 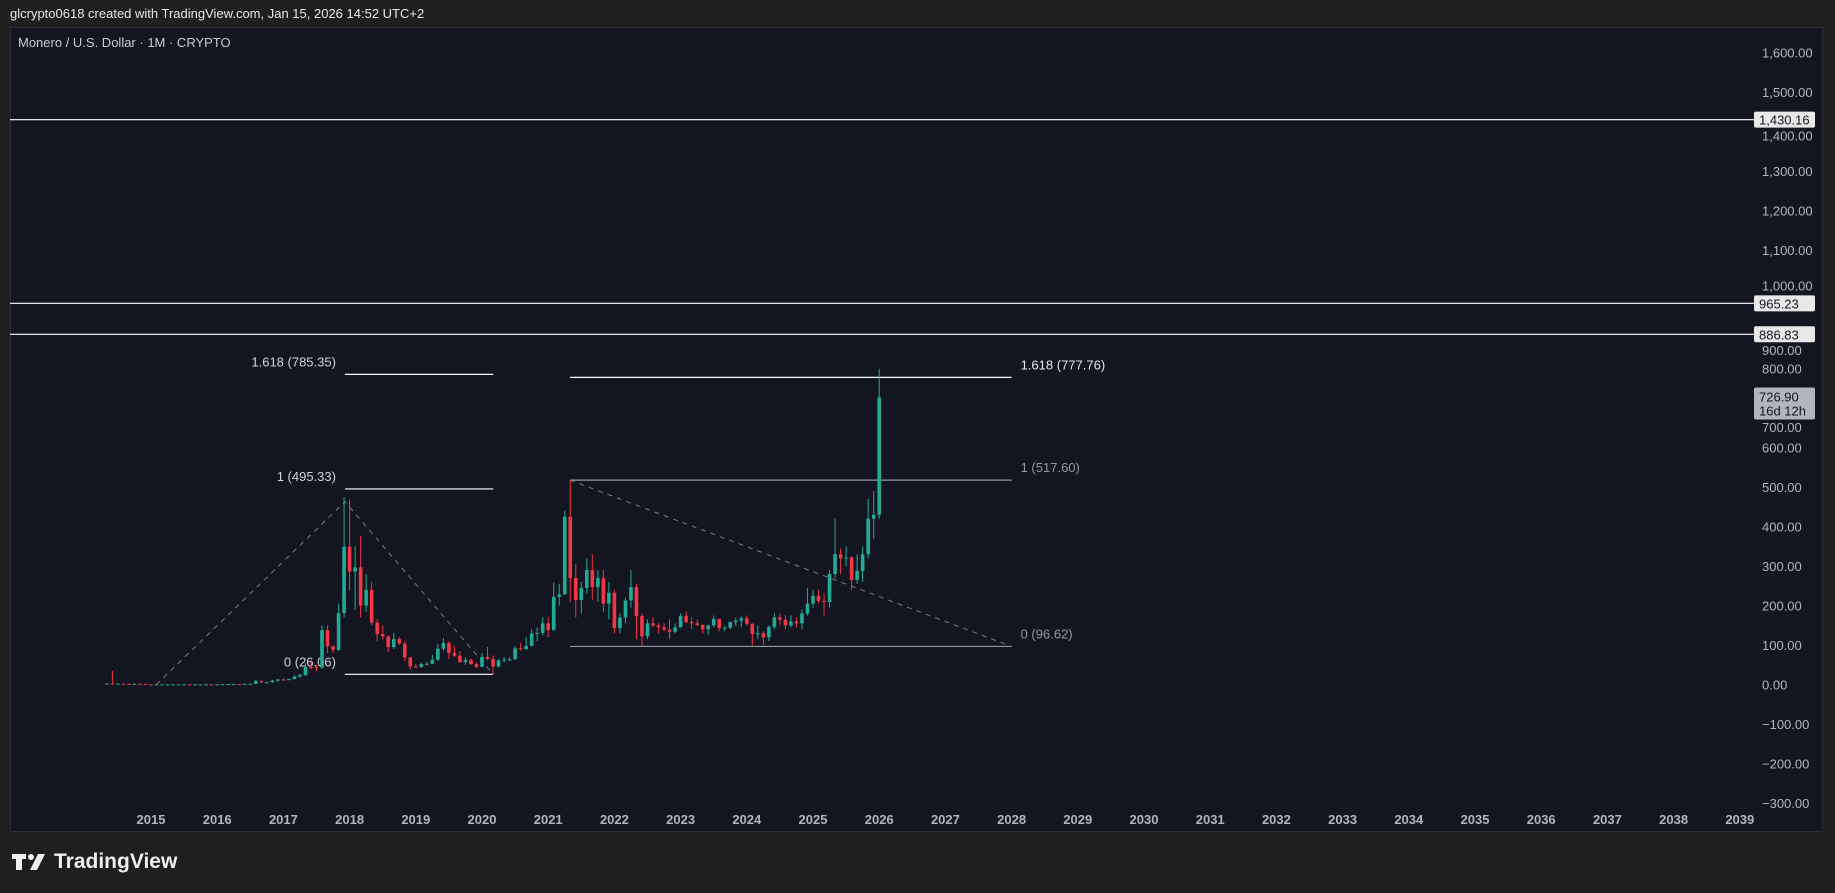 What do you see at coordinates (1787, 211) in the screenshot?
I see `y-tick-label: 1,200.00` at bounding box center [1787, 211].